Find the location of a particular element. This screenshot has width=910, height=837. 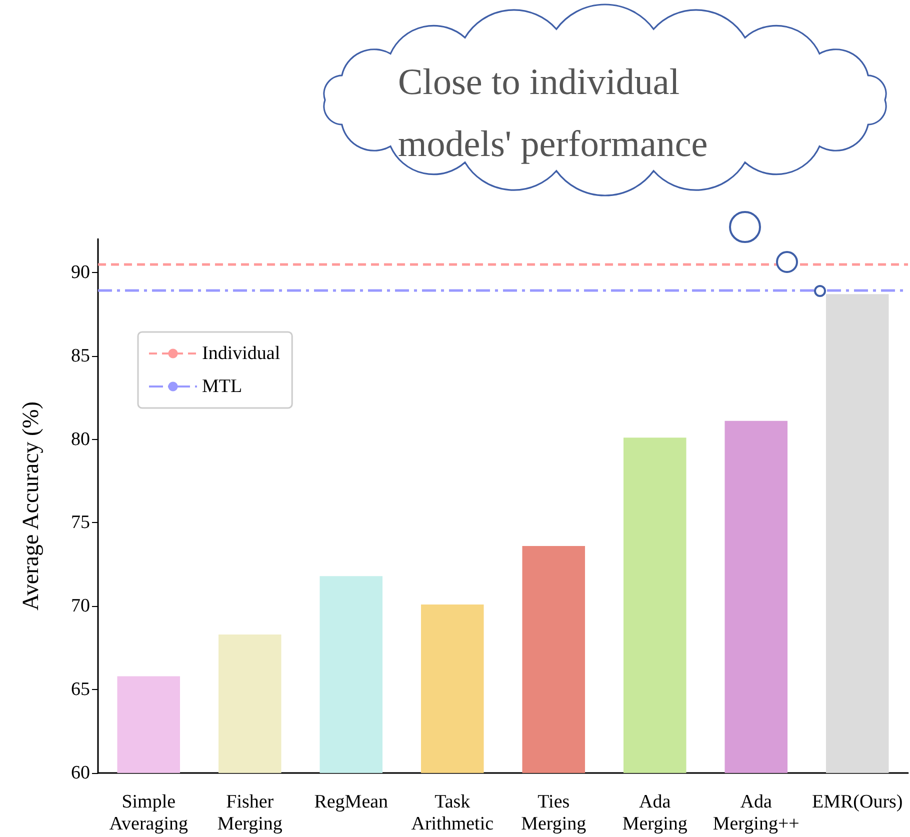

y-tick-label: 65 is located at coordinates (80, 689).